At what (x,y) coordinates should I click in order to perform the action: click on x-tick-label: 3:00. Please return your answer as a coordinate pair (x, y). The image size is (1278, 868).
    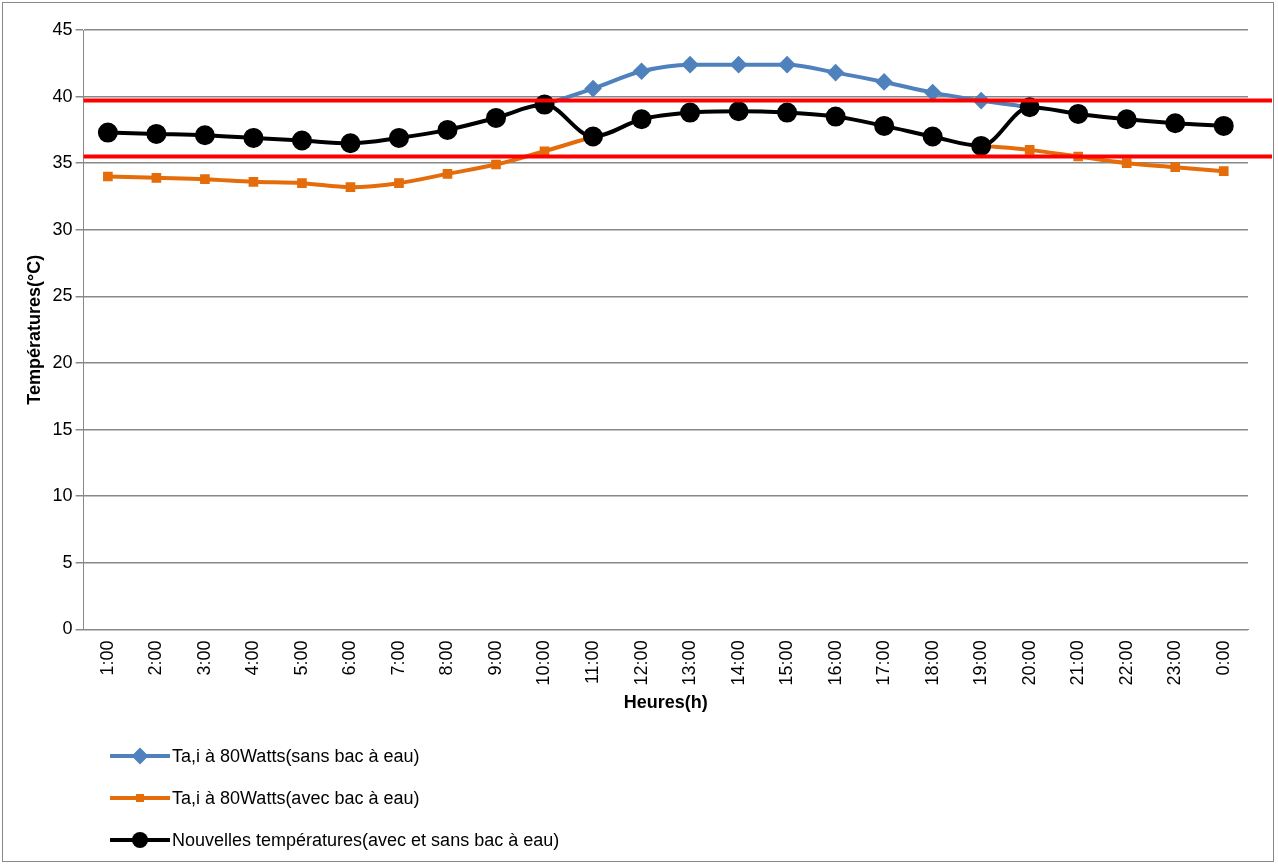
    Looking at the image, I should click on (203, 658).